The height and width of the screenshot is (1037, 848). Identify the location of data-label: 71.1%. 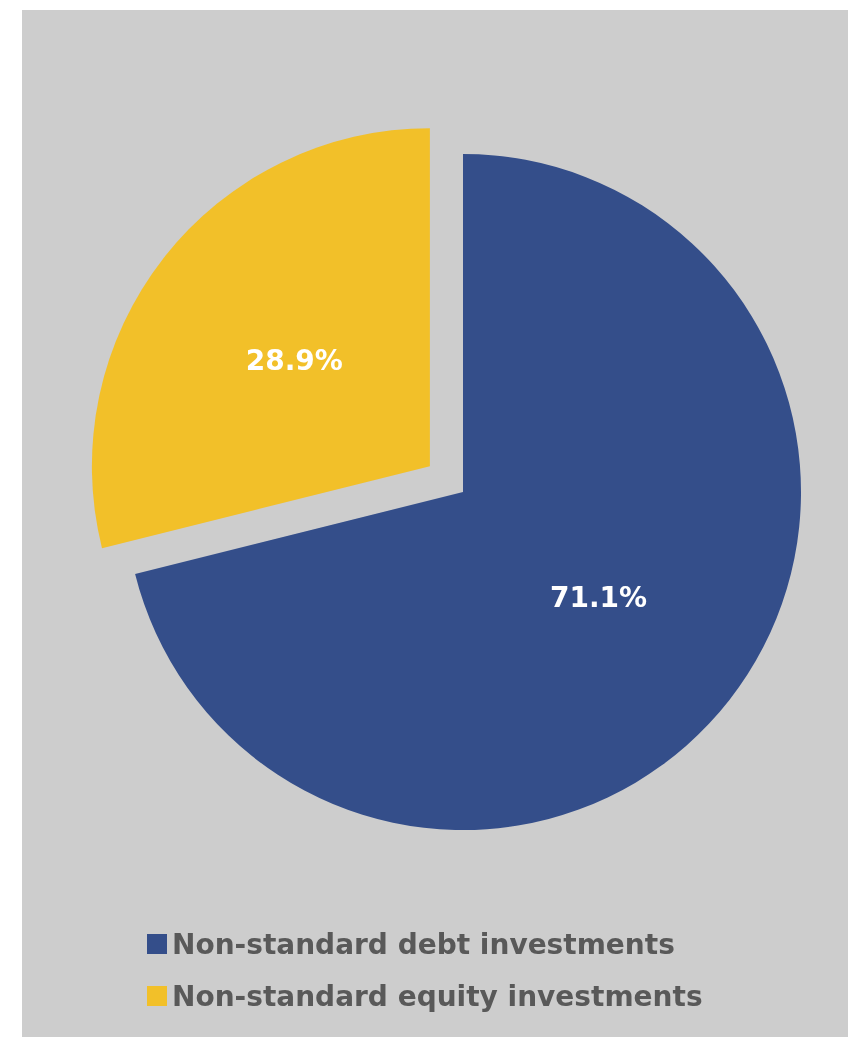
(599, 598).